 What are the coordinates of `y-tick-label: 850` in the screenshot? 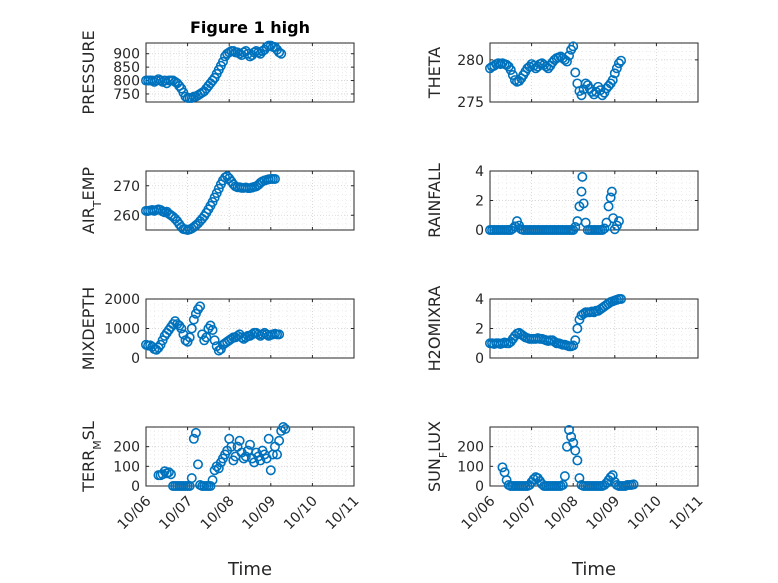 It's located at (126, 68).